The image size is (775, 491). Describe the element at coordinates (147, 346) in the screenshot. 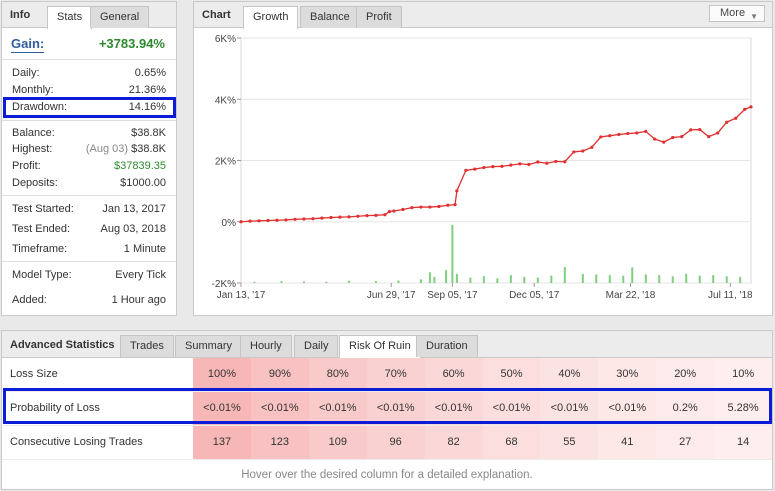

I see `tab-trades: Trades` at that location.